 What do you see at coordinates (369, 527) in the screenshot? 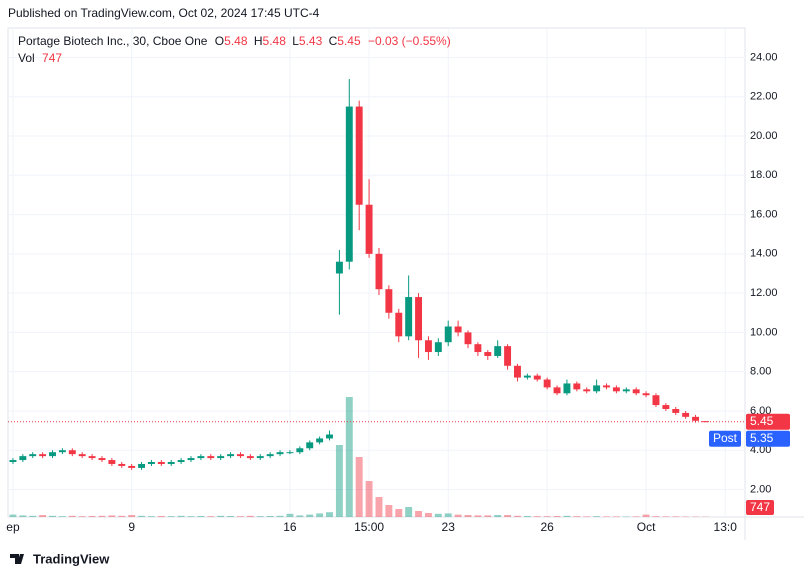
I see `x-tick-label: 15:00` at bounding box center [369, 527].